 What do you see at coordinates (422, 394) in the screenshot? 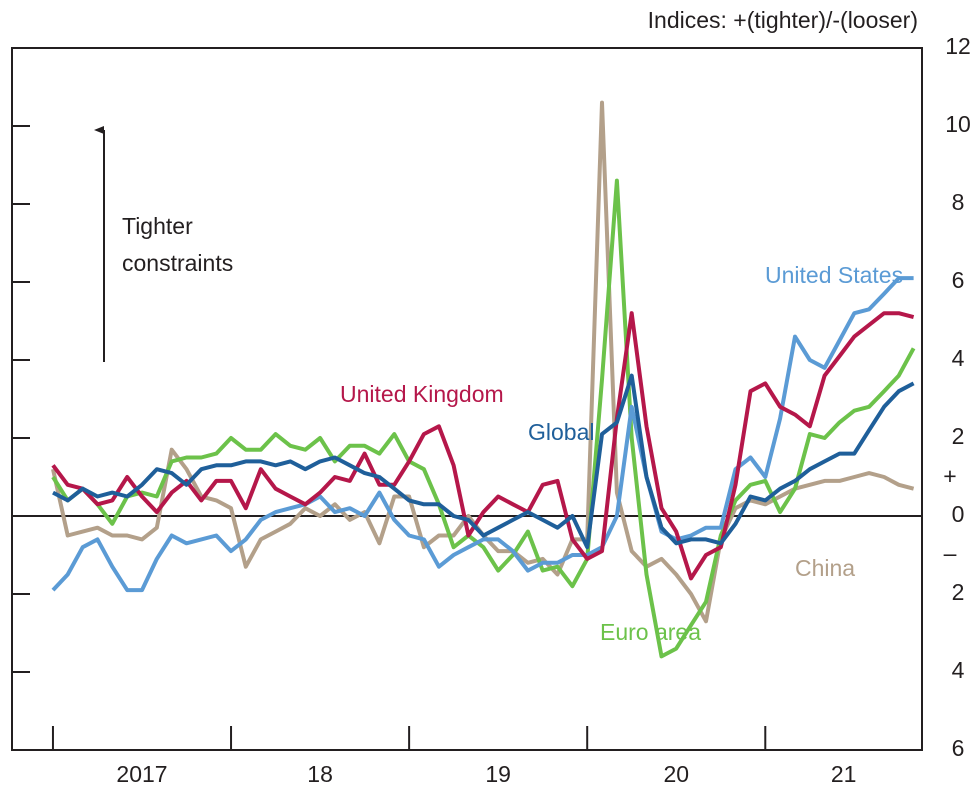
I see `series-label: United Kingdom` at bounding box center [422, 394].